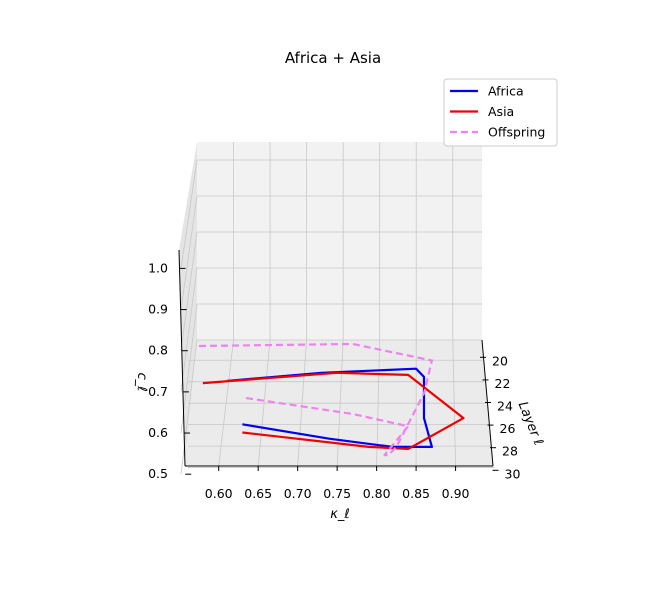 This screenshot has width=650, height=600. I want to click on z-tick-labels: 0.5 0.6 0.7 0.8 0.9 1.0, so click(158, 370).